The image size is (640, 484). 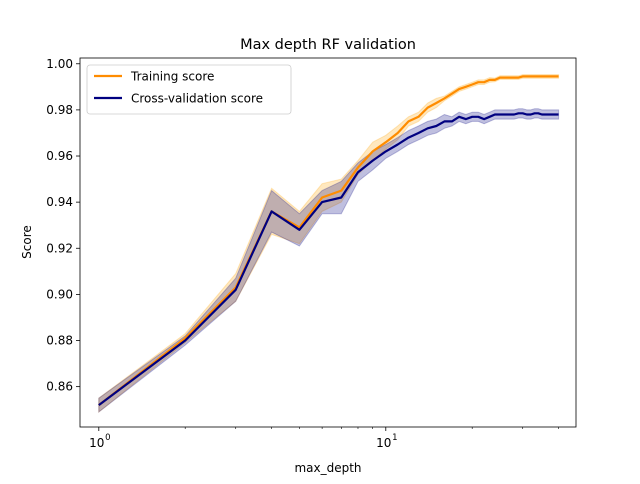 I want to click on y-tick-label: 0.94, so click(x=59, y=202).